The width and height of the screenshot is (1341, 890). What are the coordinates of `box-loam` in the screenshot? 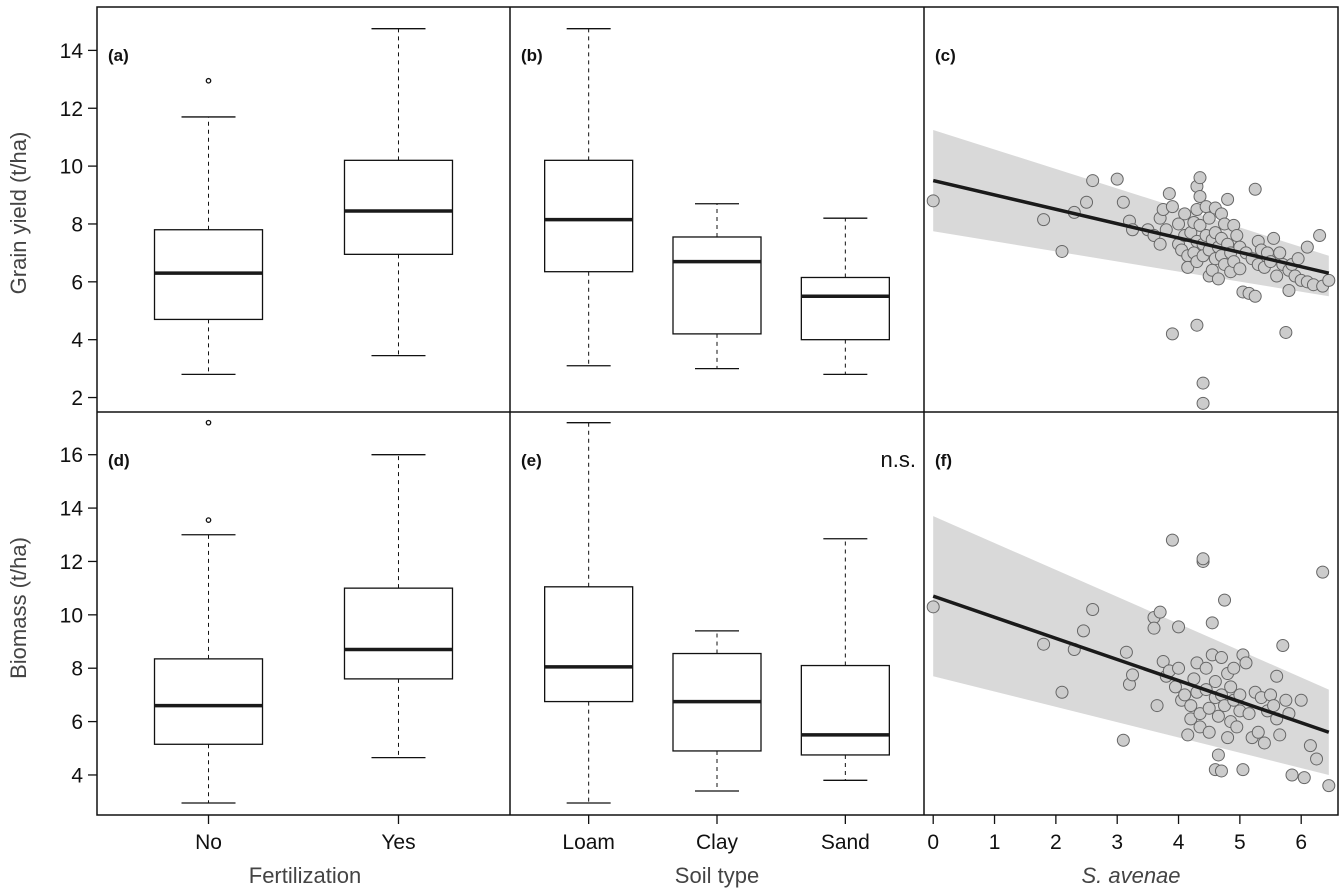 It's located at (589, 613).